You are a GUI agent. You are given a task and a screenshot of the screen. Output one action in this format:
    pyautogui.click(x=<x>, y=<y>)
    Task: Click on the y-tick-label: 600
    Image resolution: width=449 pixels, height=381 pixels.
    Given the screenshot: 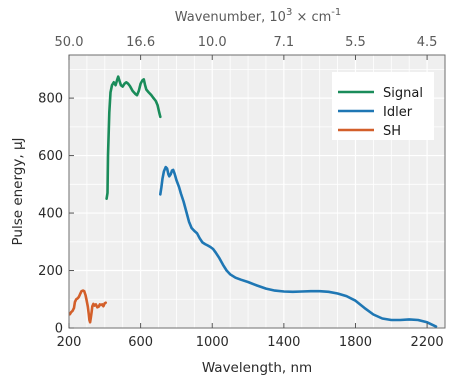 What is the action you would take?
    pyautogui.click(x=50, y=156)
    